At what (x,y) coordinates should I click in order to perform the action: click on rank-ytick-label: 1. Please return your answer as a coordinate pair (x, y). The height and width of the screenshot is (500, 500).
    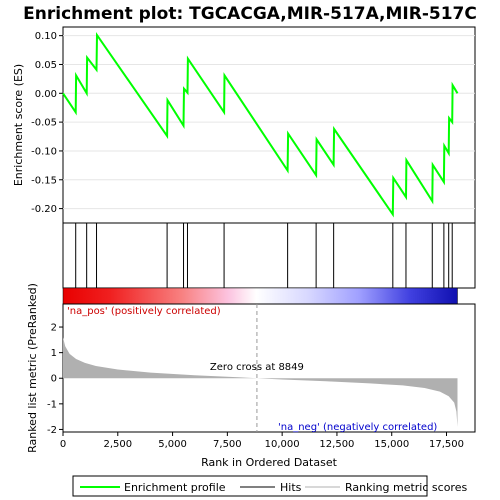
    Looking at the image, I should click on (54, 353).